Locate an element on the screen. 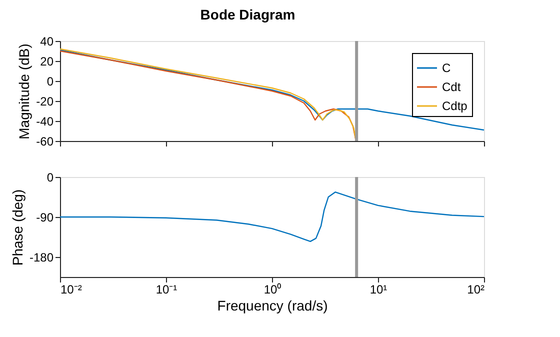 This screenshot has width=560, height=337. x-tick-label: 10⁻² is located at coordinates (71, 289).